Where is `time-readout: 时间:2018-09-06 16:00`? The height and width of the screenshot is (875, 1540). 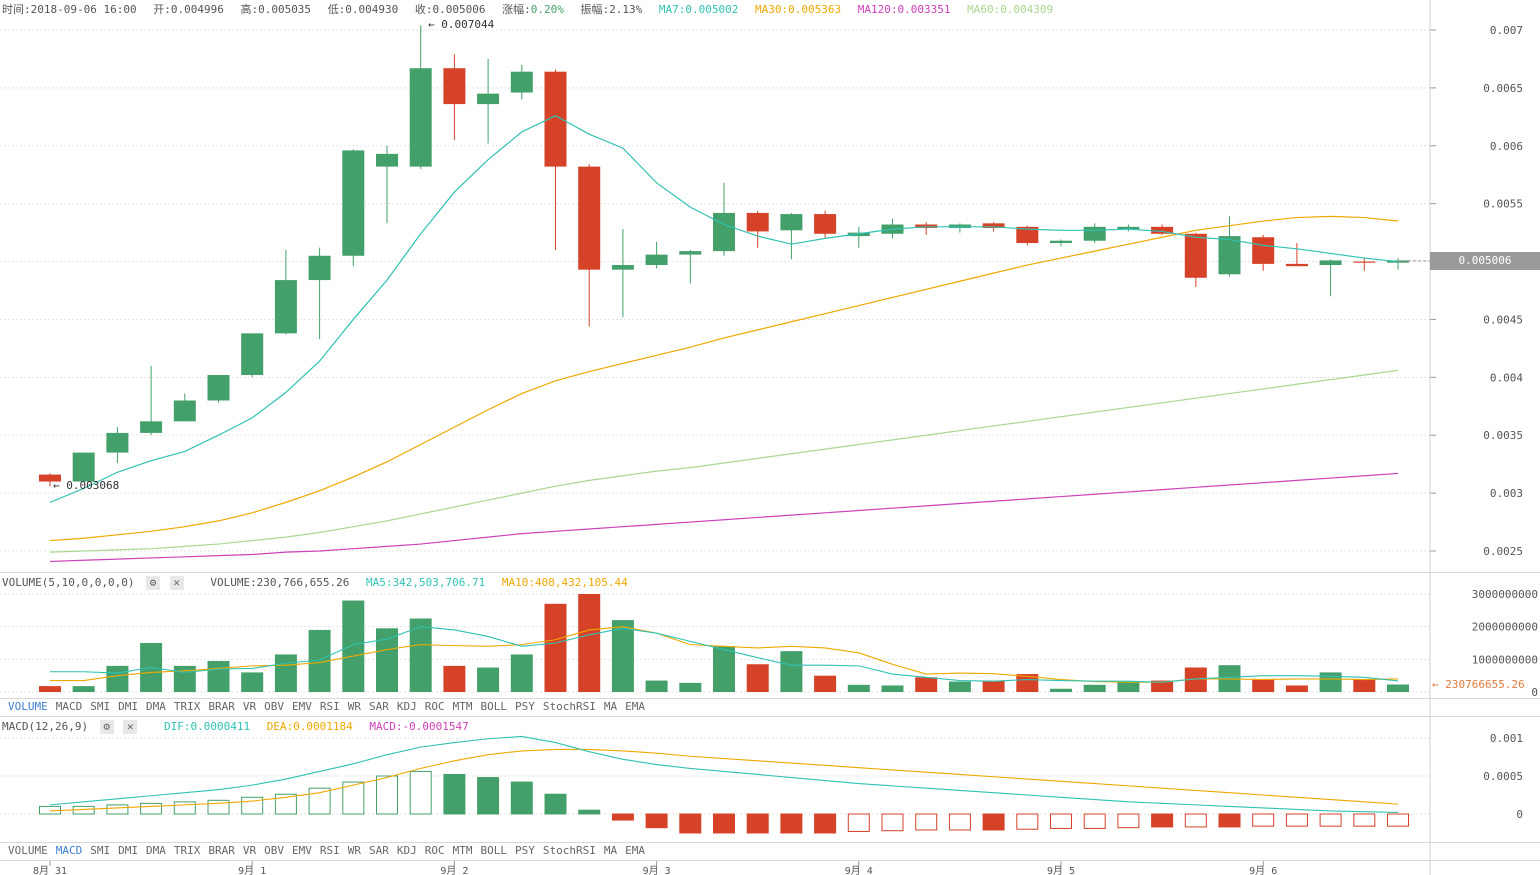
time-readout: 时间:2018-09-06 16:00 is located at coordinates (69, 9).